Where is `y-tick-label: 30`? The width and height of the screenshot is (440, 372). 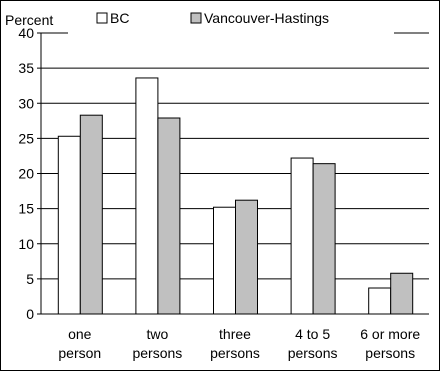 y-tick-label: 30 is located at coordinates (26, 103).